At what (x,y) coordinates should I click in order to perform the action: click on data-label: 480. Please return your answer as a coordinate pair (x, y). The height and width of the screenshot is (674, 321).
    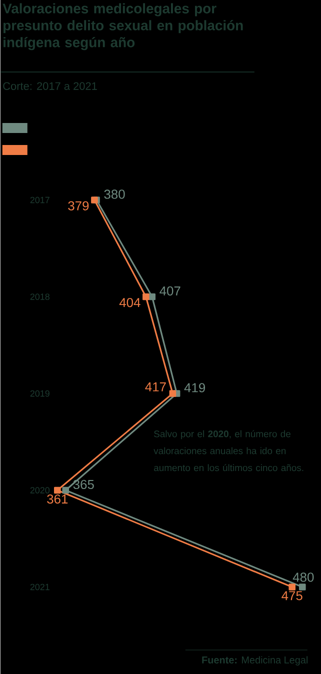
    Looking at the image, I should click on (303, 577).